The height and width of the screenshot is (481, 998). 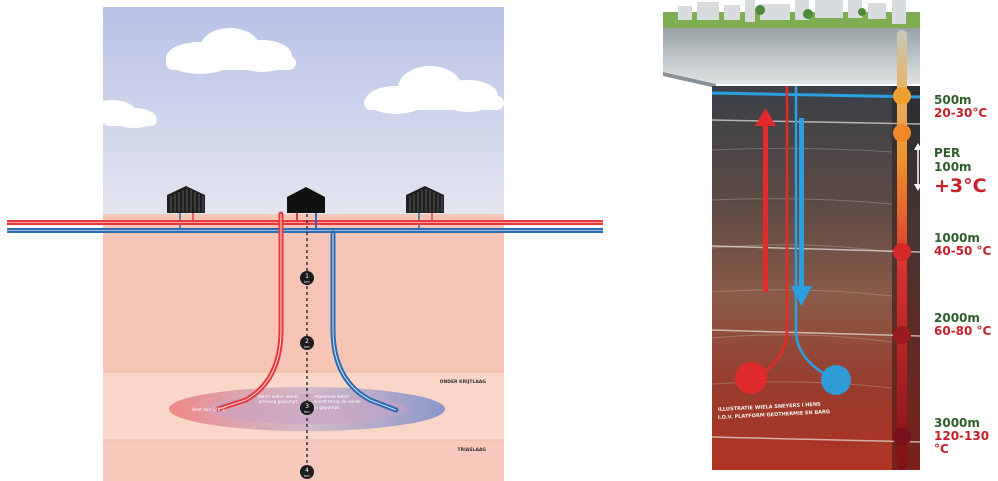 What do you see at coordinates (801, 212) in the screenshot?
I see `downflow-arrow` at bounding box center [801, 212].